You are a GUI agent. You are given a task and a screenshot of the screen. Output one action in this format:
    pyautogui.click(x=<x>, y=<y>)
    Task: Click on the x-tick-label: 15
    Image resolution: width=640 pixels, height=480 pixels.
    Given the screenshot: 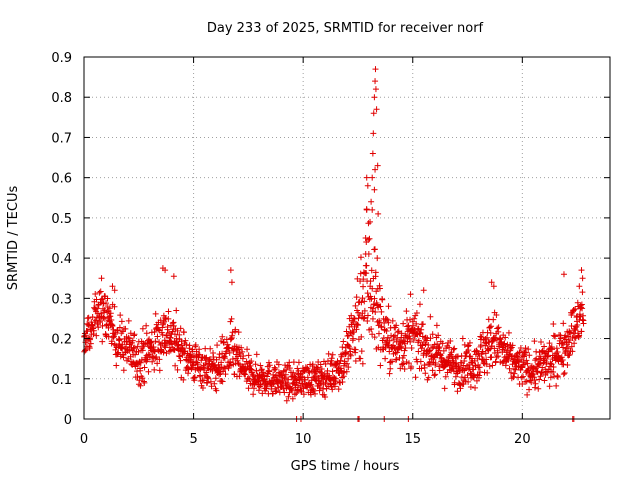 What is the action you would take?
    pyautogui.click(x=412, y=439)
    